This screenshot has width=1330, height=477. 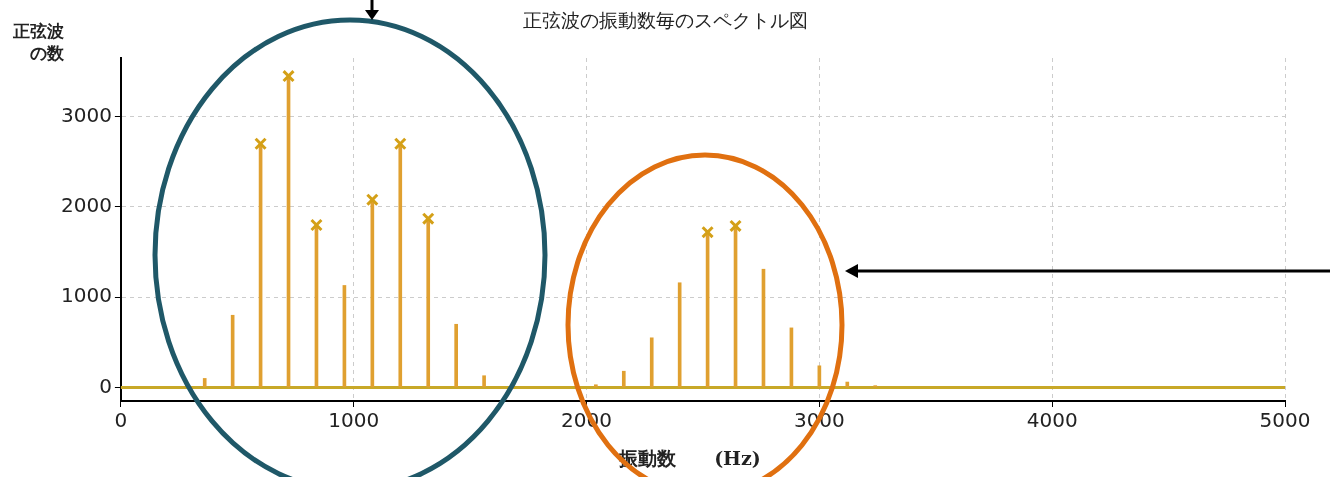 What do you see at coordinates (1285, 420) in the screenshot?
I see `x-tick-label: 5000` at bounding box center [1285, 420].